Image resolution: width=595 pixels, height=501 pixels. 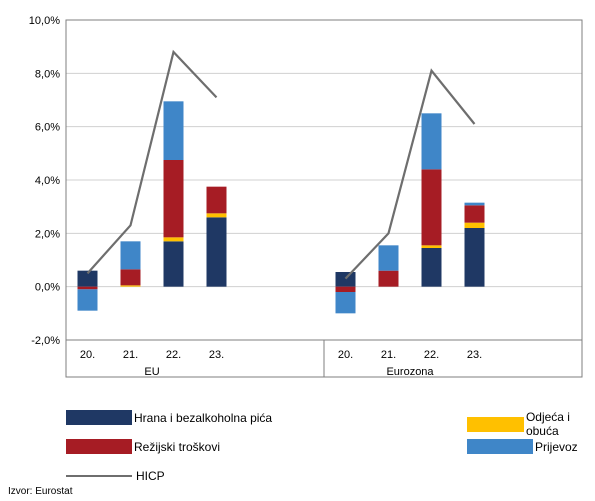 I want to click on y-tick-label: 6,0%, so click(x=47, y=128).